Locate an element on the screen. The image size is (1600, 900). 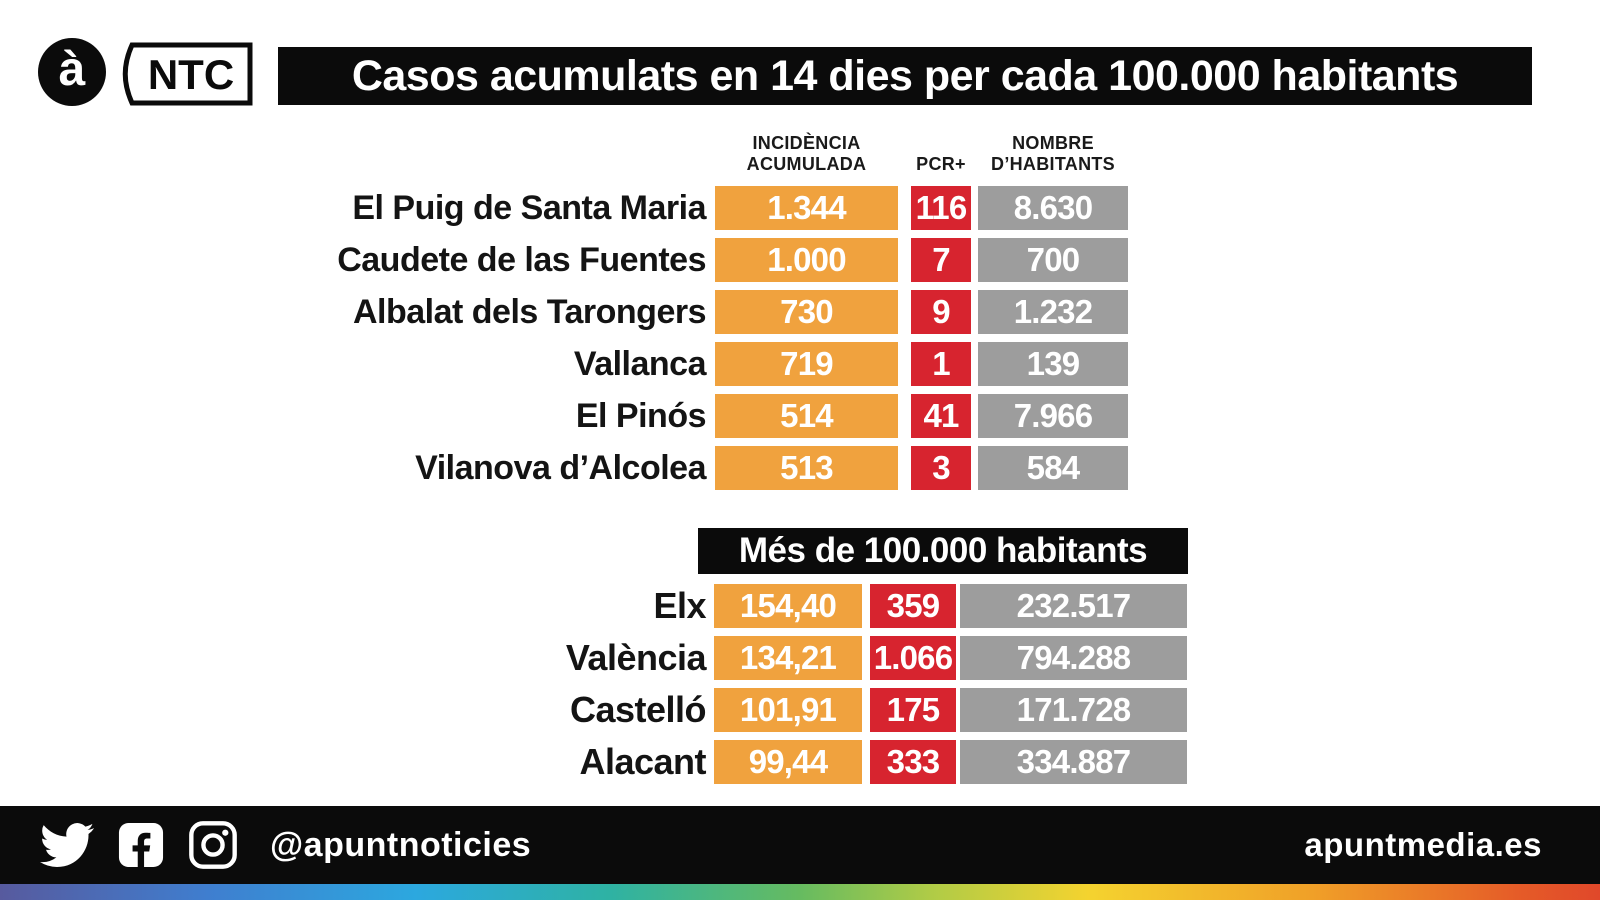
column-header-habitants: NOMBRE D’HABITANTS is located at coordinates (1053, 153).